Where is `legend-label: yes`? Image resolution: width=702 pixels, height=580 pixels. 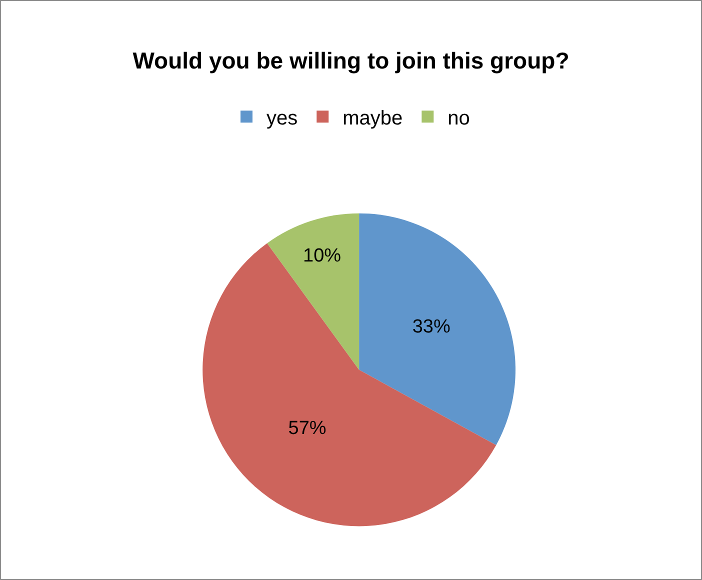 legend-label: yes is located at coordinates (282, 118).